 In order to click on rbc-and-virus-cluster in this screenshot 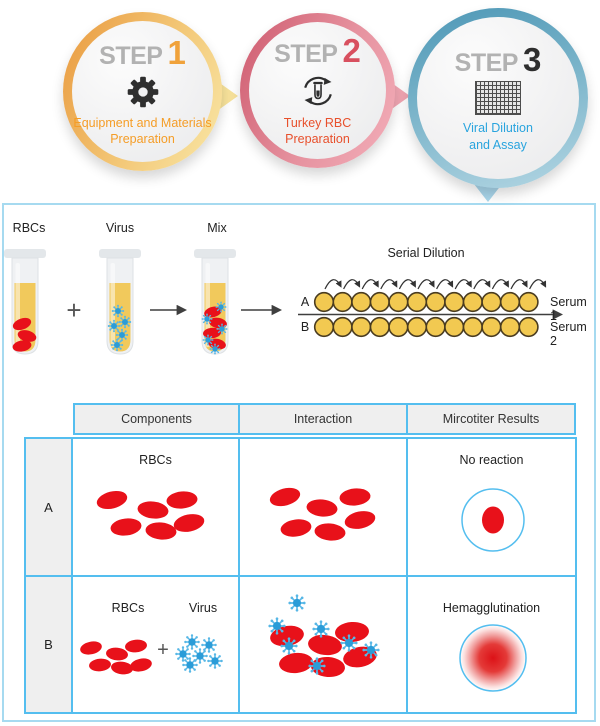, I will do `click(152, 654)`.